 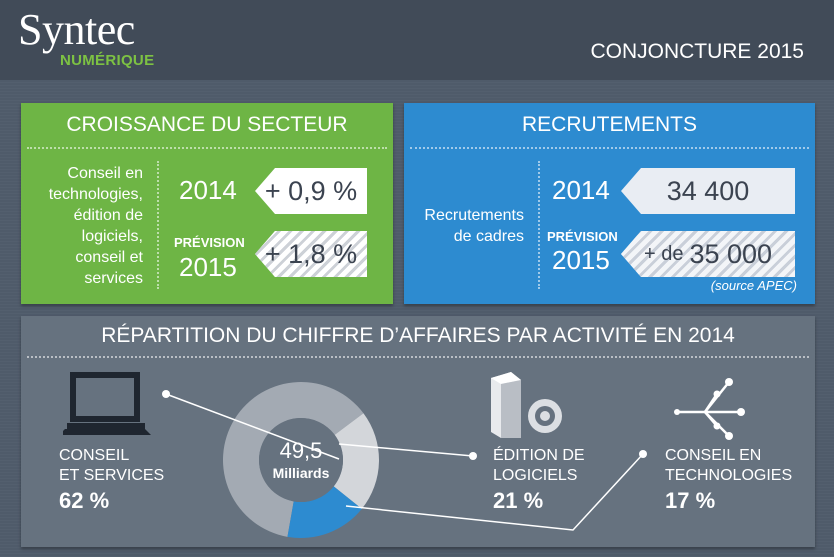 I want to click on description-line: conseil et, so click(x=109, y=257).